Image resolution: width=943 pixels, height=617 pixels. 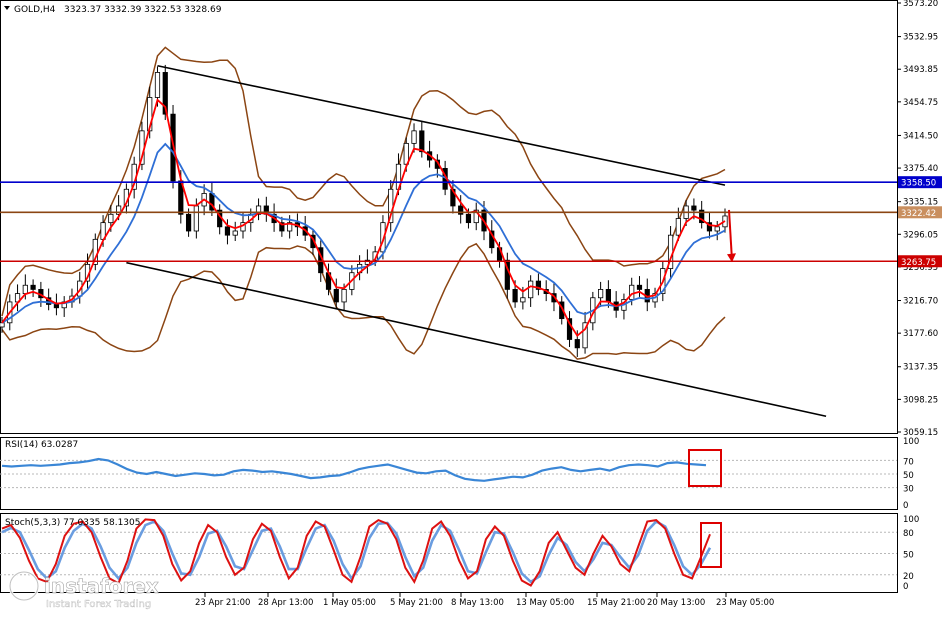 I want to click on price-axis-label: 3375.40, so click(x=920, y=169).